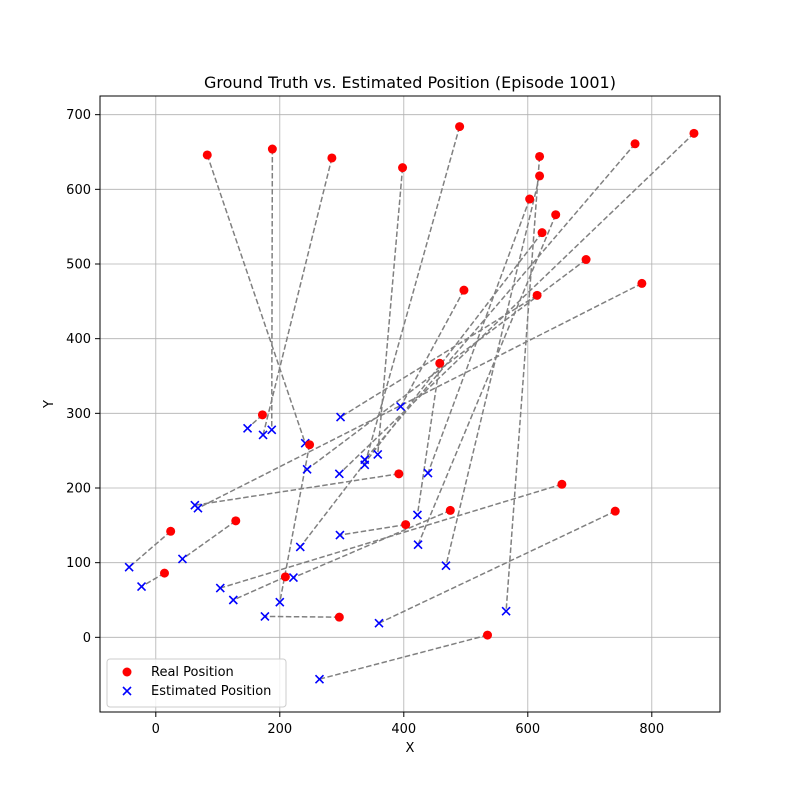  What do you see at coordinates (78, 190) in the screenshot?
I see `y-tick-label: 600` at bounding box center [78, 190].